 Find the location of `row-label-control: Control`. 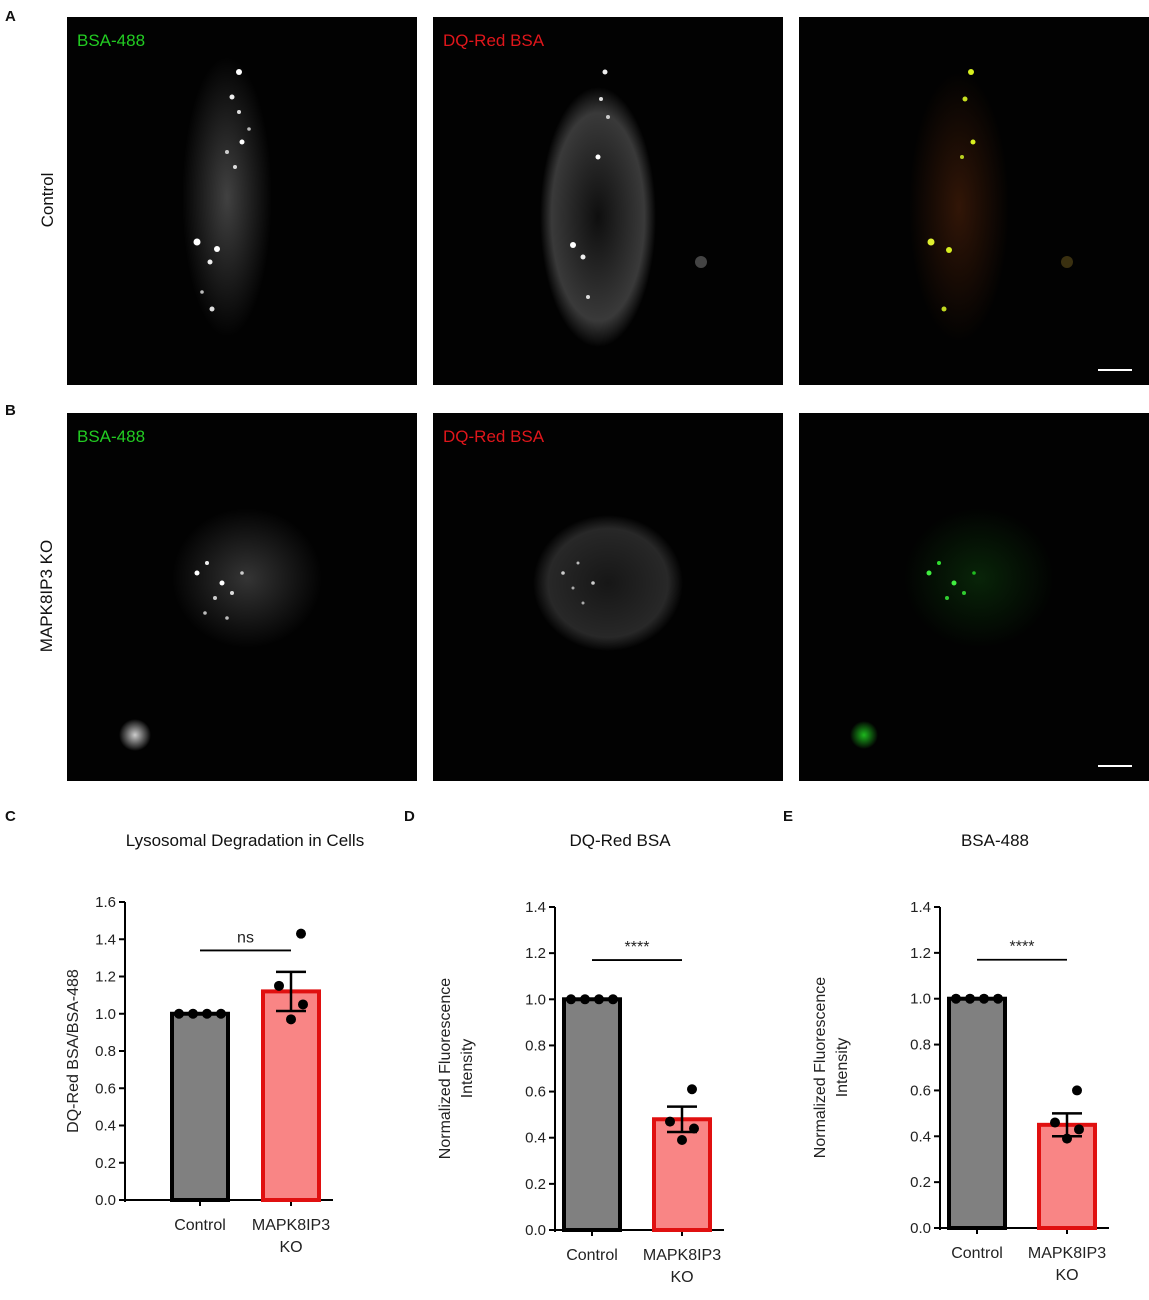

row-label-control: Control is located at coordinates (47, 200).